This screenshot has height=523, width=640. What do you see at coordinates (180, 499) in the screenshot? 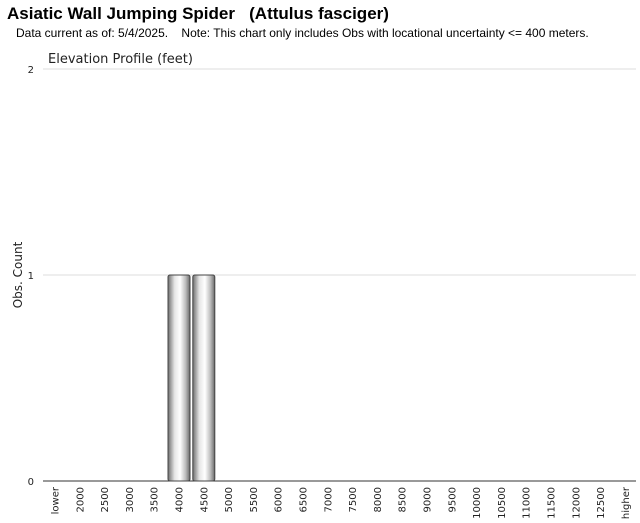
I see `x-tick-label: 4000` at bounding box center [180, 499].